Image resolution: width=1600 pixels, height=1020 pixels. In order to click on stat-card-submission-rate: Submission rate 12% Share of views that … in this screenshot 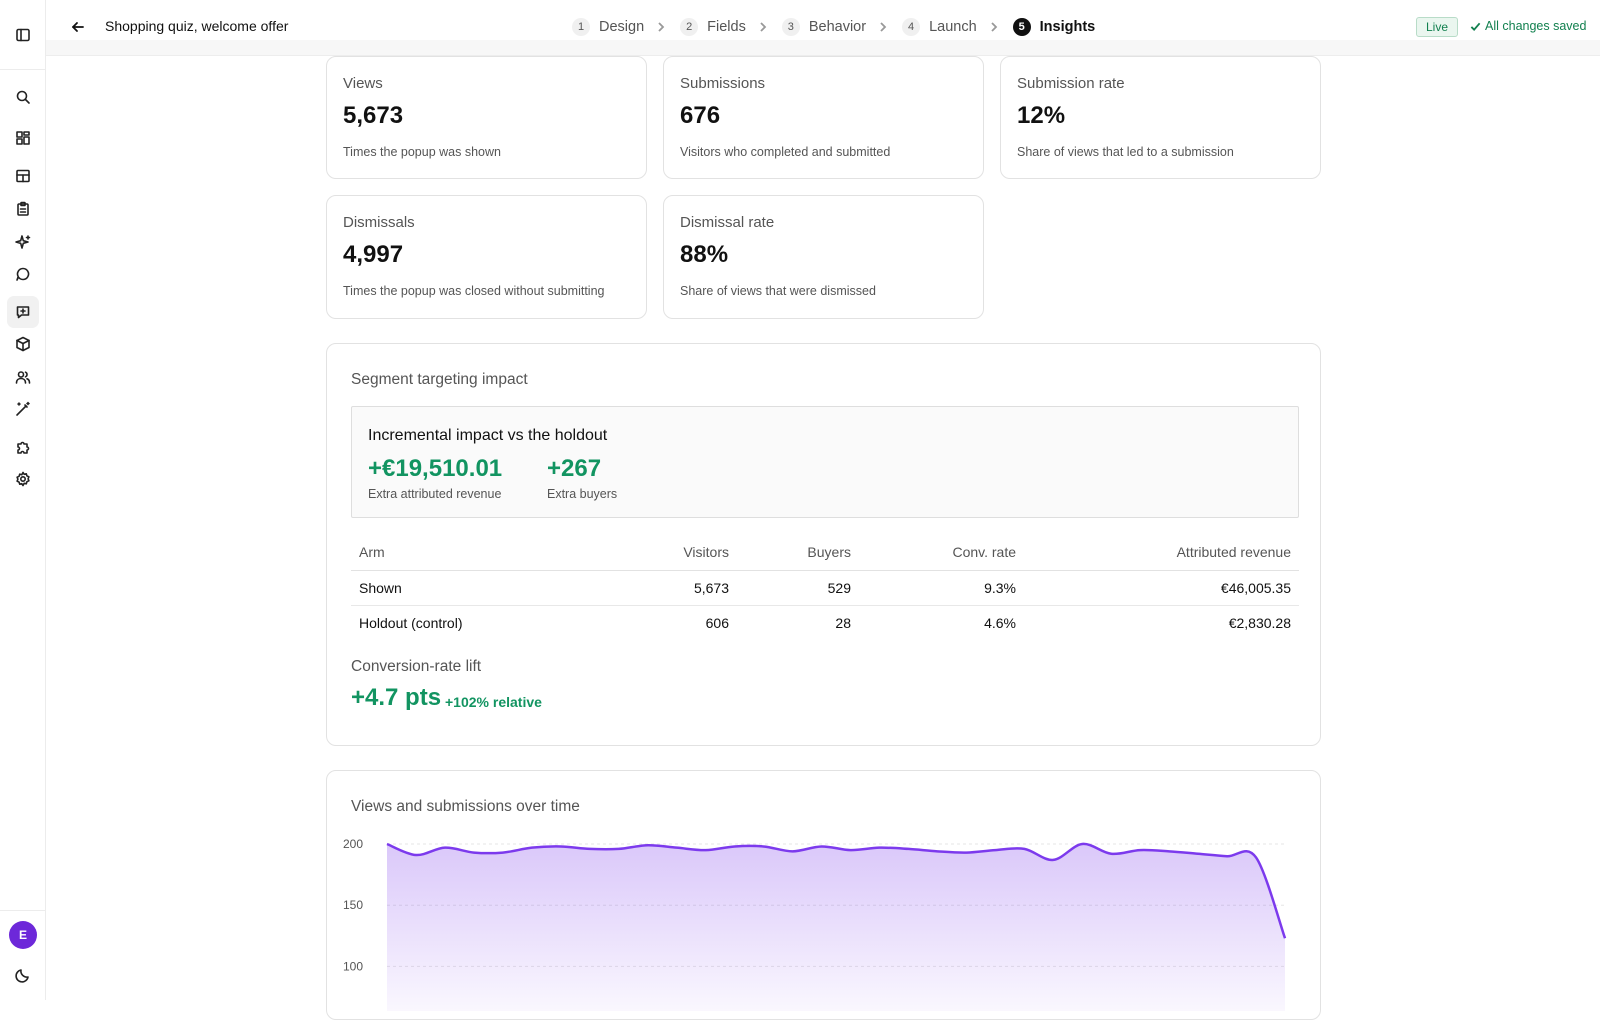, I will do `click(1160, 117)`.